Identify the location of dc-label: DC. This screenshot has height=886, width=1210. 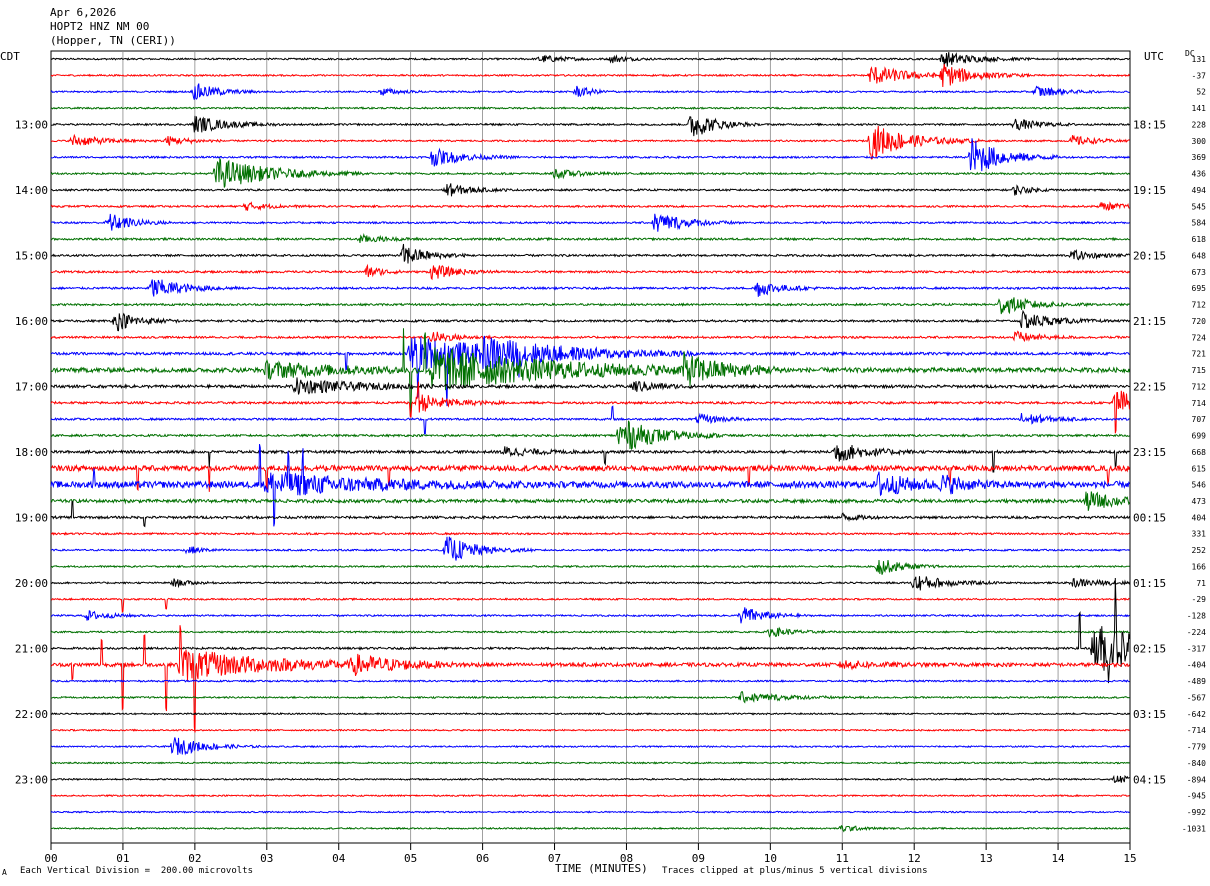
(1190, 53).